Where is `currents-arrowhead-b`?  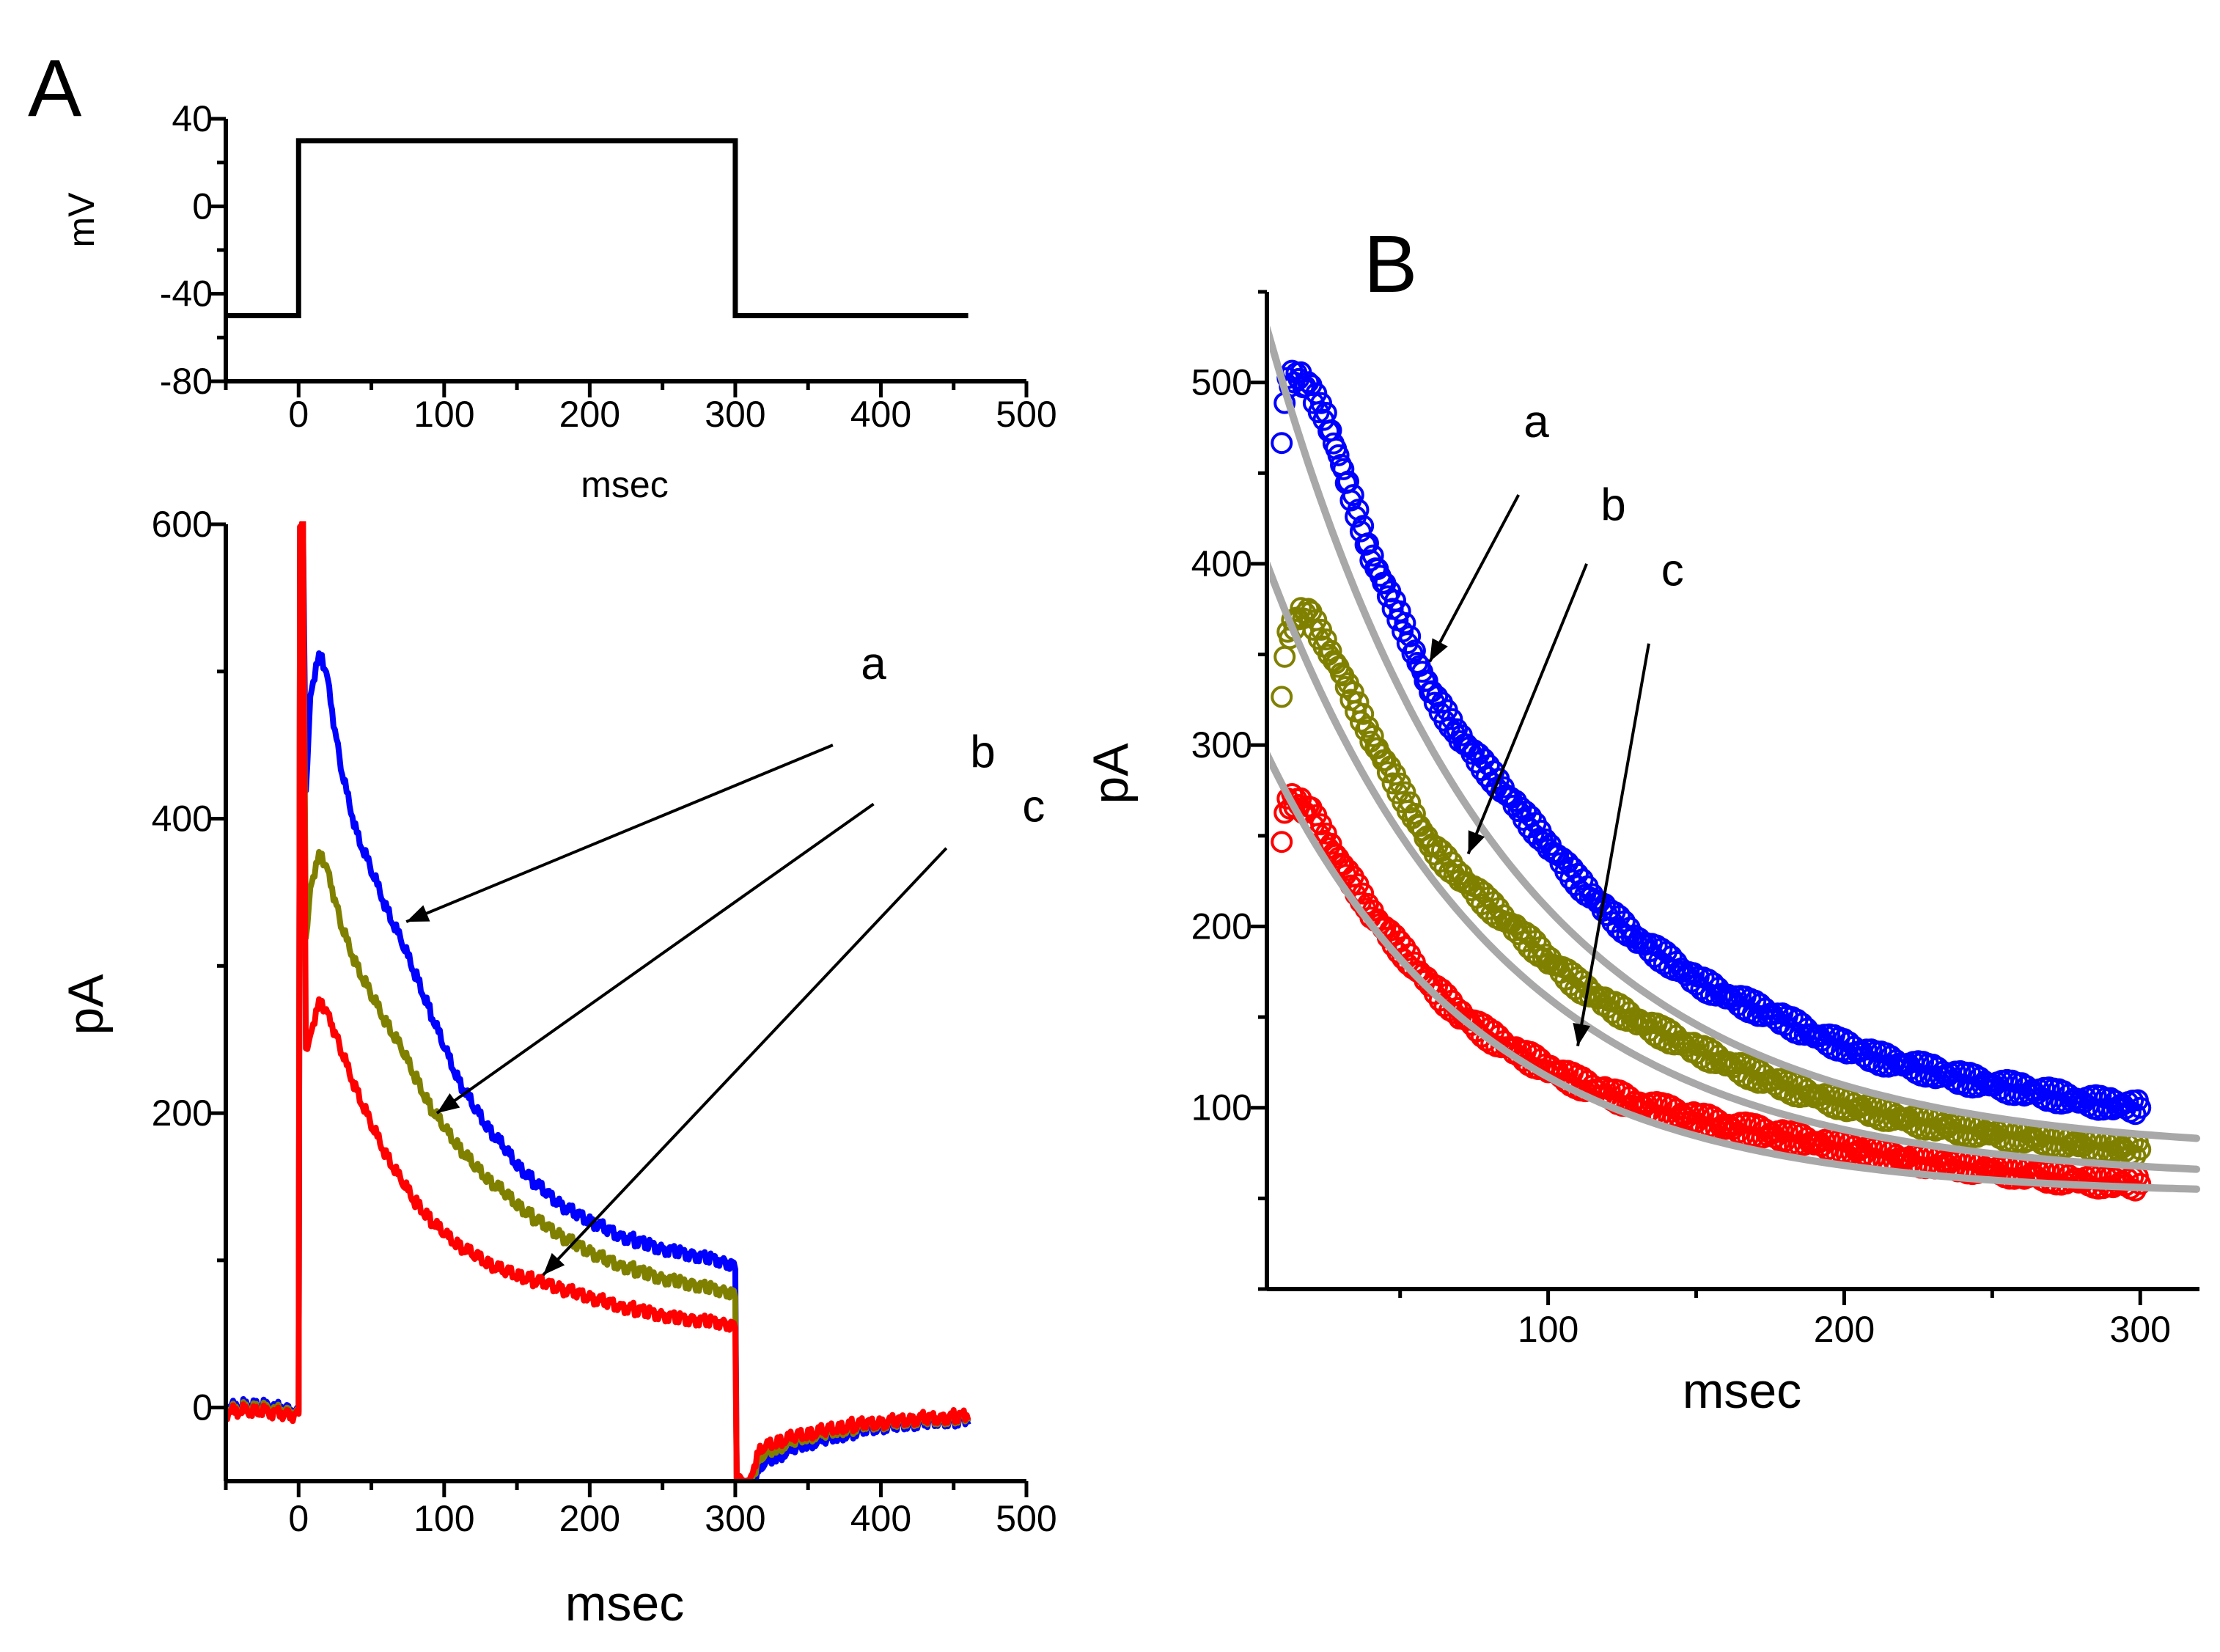
currents-arrowhead-b is located at coordinates (448, 1104).